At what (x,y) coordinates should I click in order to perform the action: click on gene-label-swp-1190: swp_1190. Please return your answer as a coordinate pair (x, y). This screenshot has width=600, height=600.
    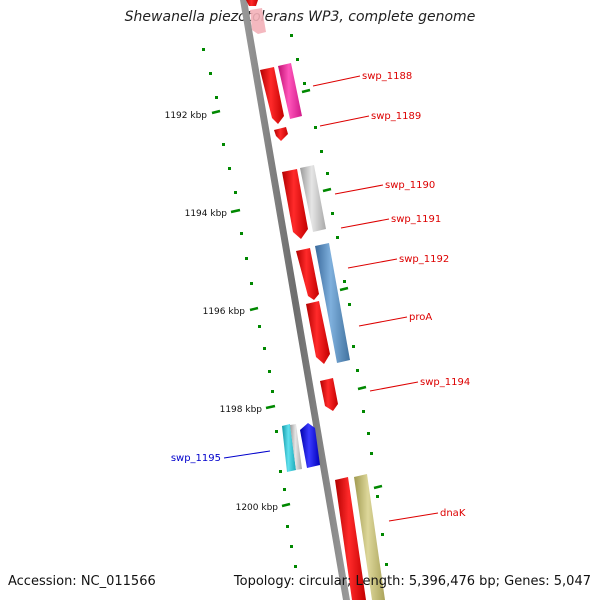
    Looking at the image, I should click on (410, 185).